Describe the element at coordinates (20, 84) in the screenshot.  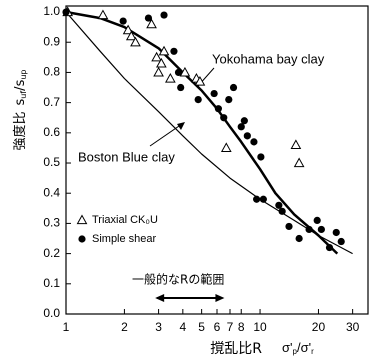
I see `y-axis-symbol: /s` at that location.